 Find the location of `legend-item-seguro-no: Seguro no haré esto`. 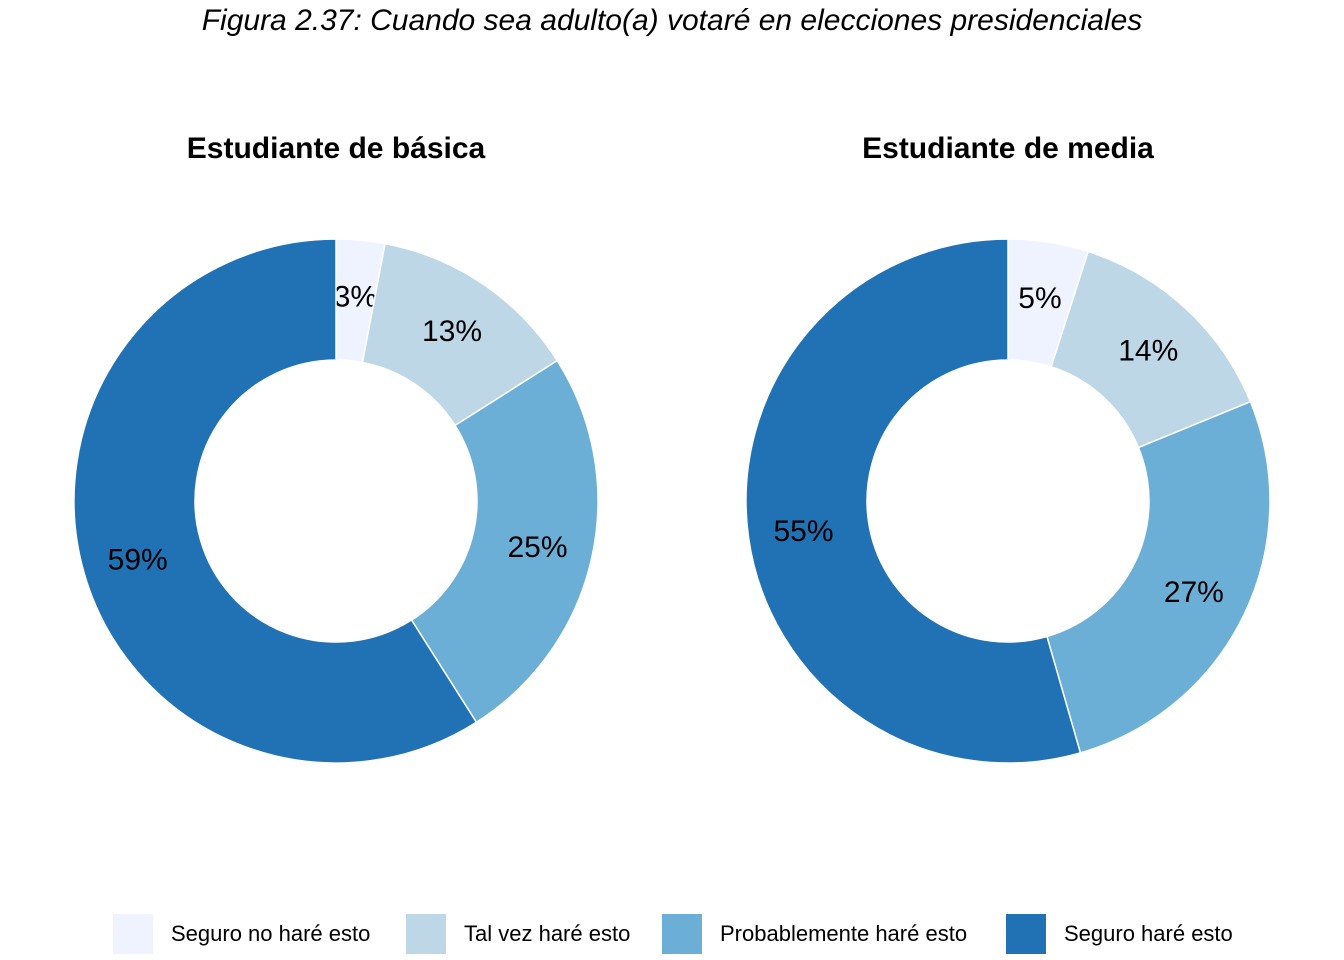

legend-item-seguro-no: Seguro no haré esto is located at coordinates (241, 934).